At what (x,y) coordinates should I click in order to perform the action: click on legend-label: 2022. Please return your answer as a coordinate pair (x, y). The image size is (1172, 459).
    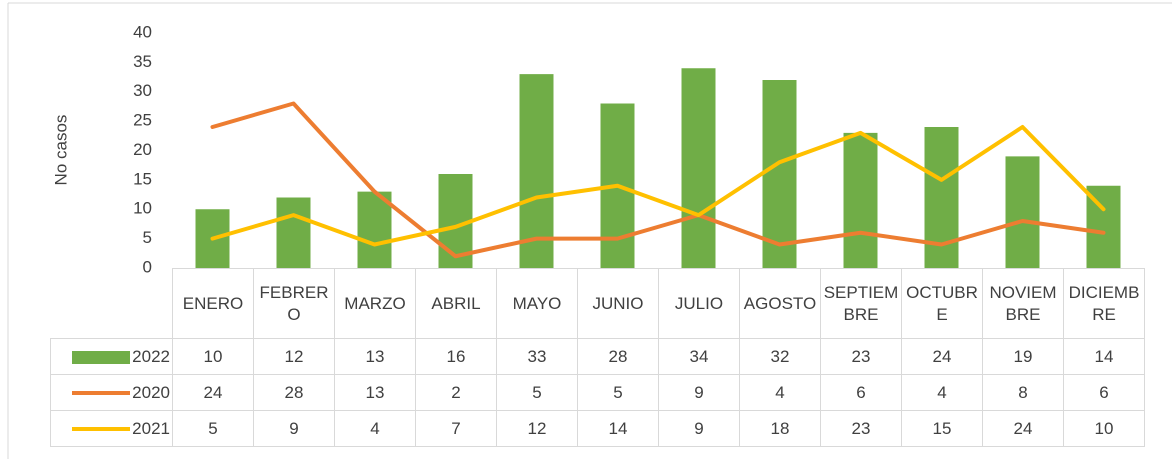
    Looking at the image, I should click on (151, 356).